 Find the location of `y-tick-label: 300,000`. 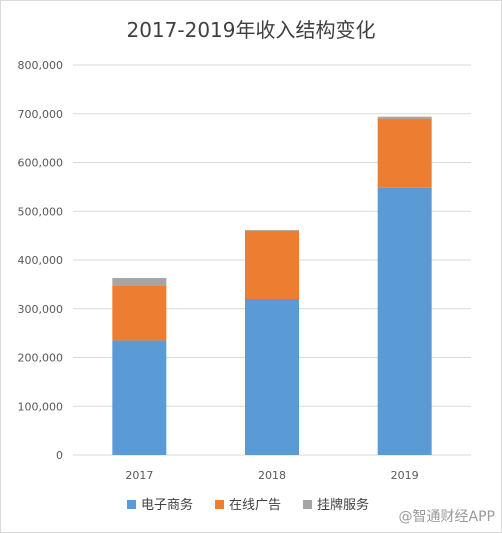

y-tick-label: 300,000 is located at coordinates (41, 309).